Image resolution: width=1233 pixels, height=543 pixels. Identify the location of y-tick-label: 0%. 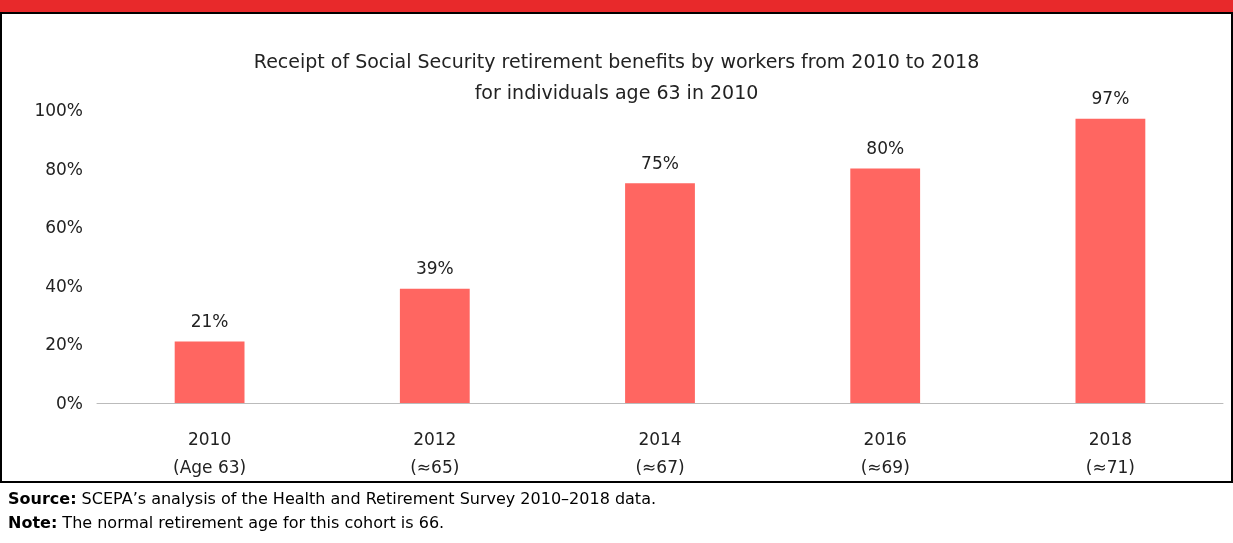
(69, 403).